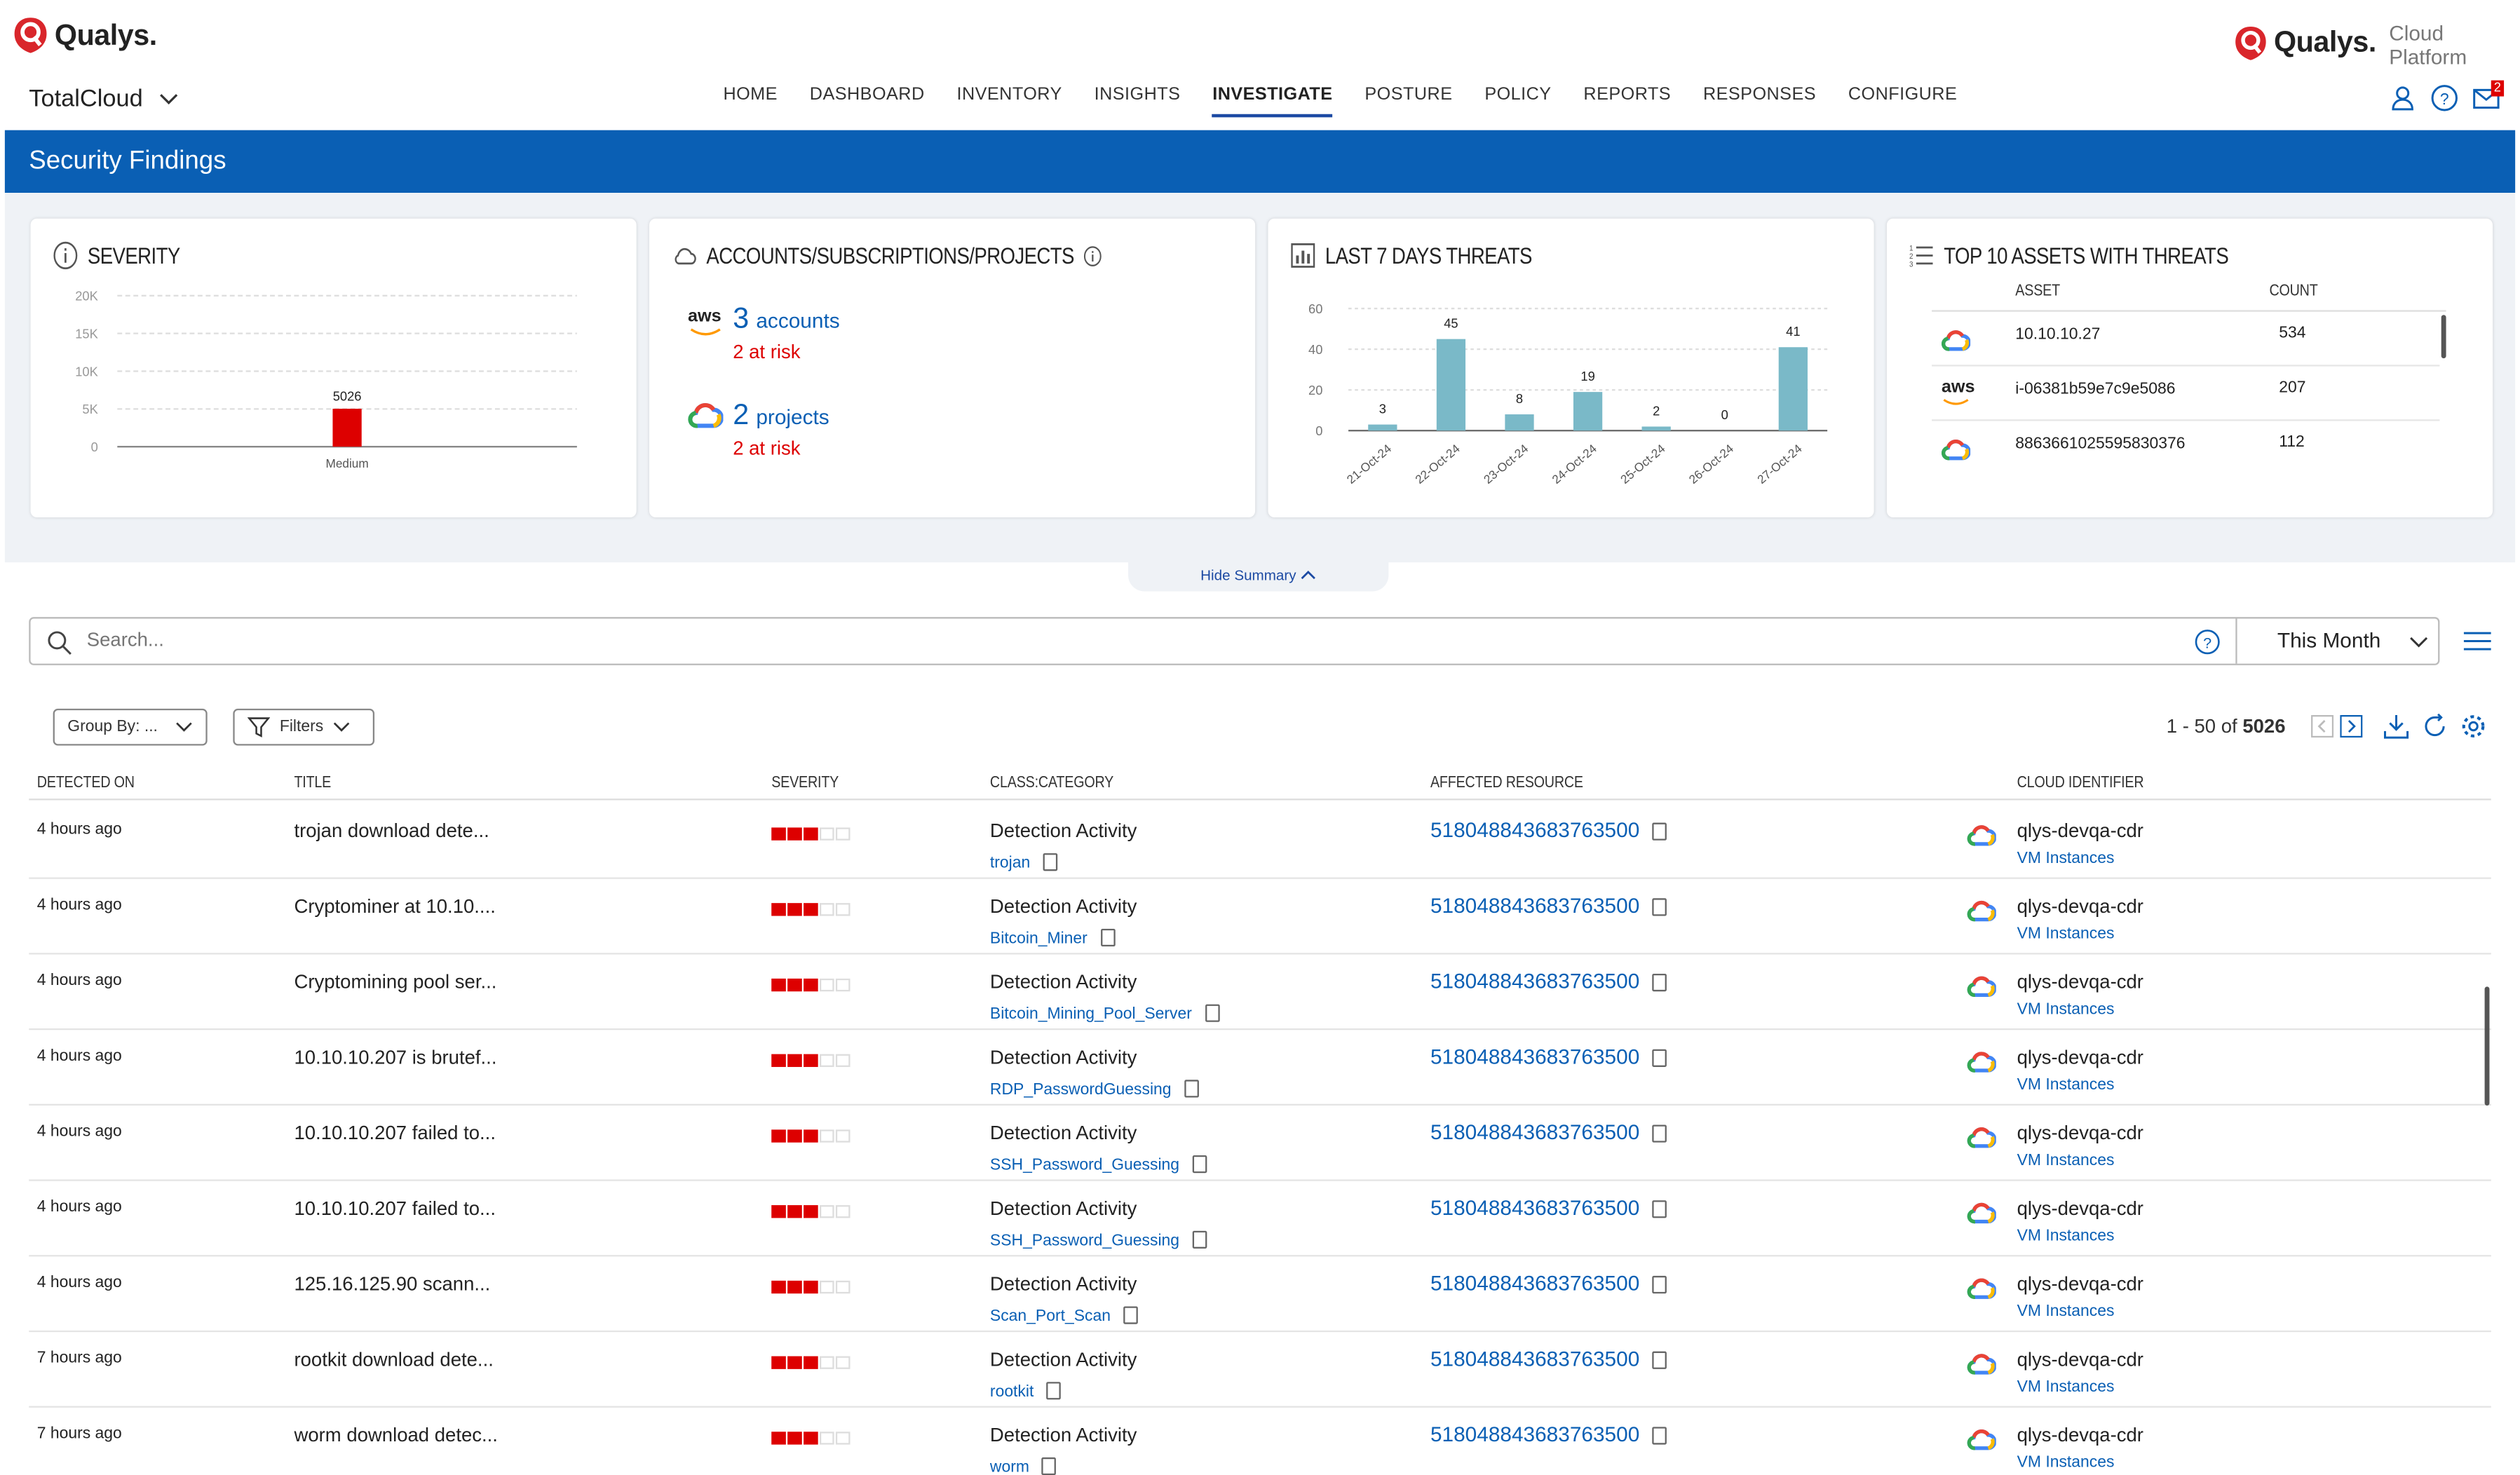  I want to click on nav-item-inventory: INVENTORY, so click(1009, 94).